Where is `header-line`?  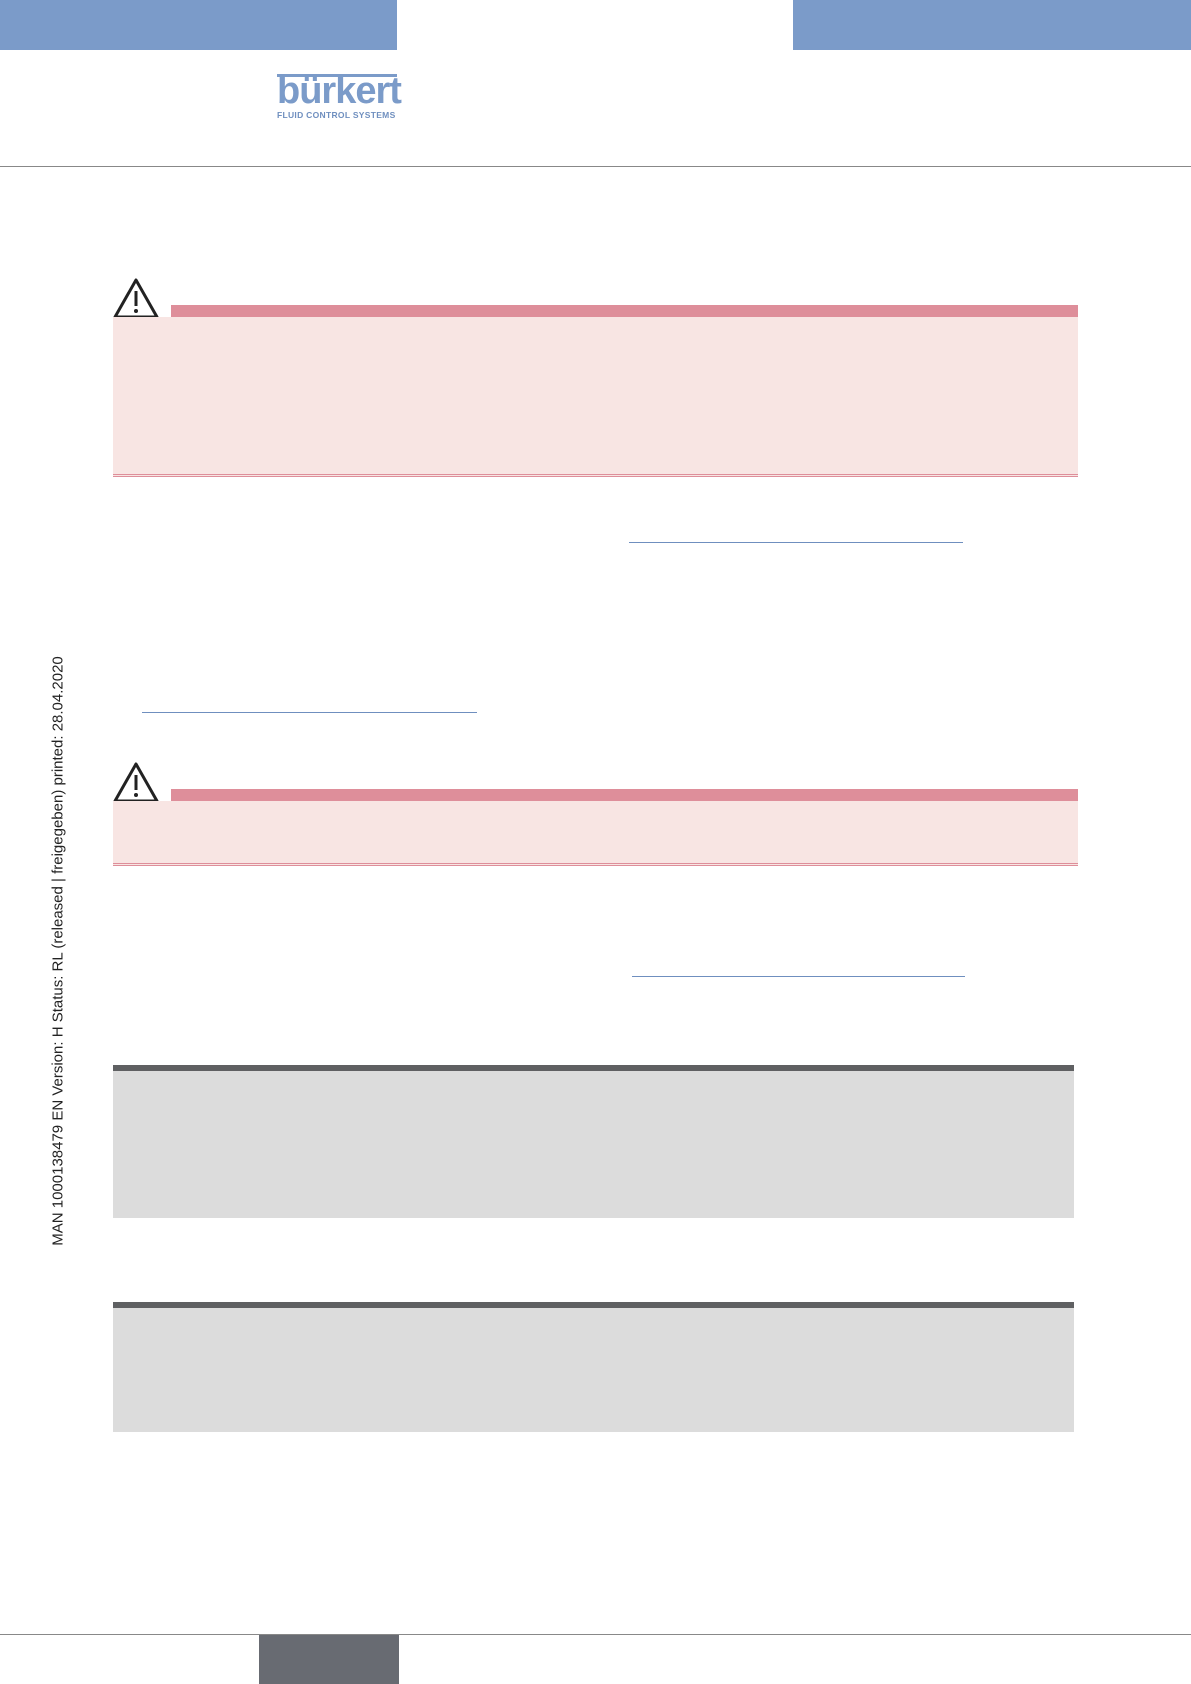
header-line is located at coordinates (595, 166).